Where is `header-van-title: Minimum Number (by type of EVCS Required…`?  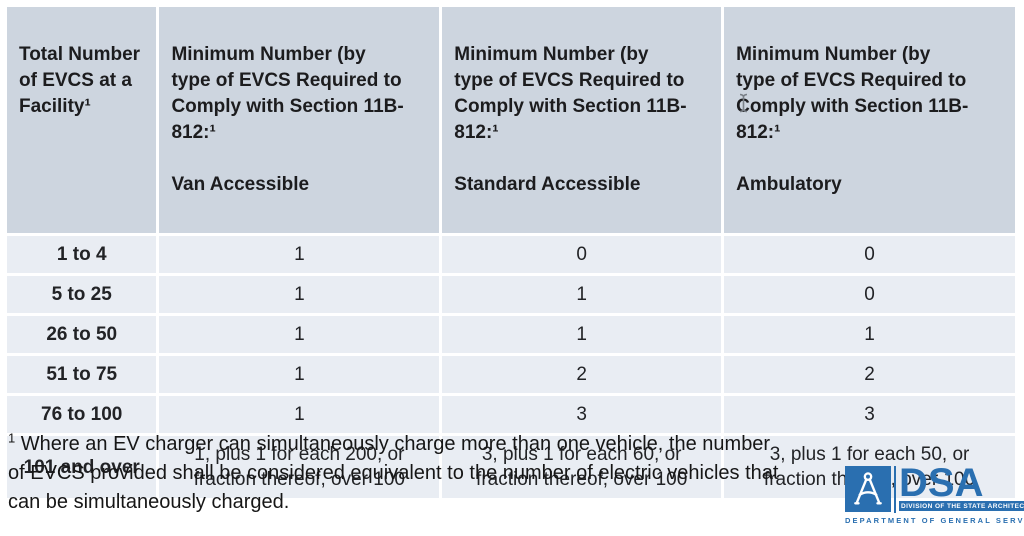 header-van-title: Minimum Number (by type of EVCS Required… is located at coordinates (287, 93).